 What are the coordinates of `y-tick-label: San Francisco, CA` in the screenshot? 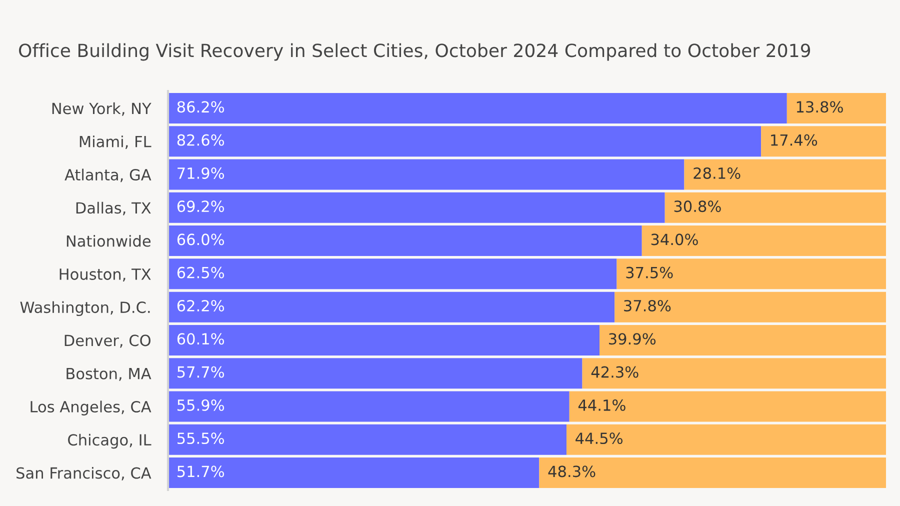 It's located at (84, 473).